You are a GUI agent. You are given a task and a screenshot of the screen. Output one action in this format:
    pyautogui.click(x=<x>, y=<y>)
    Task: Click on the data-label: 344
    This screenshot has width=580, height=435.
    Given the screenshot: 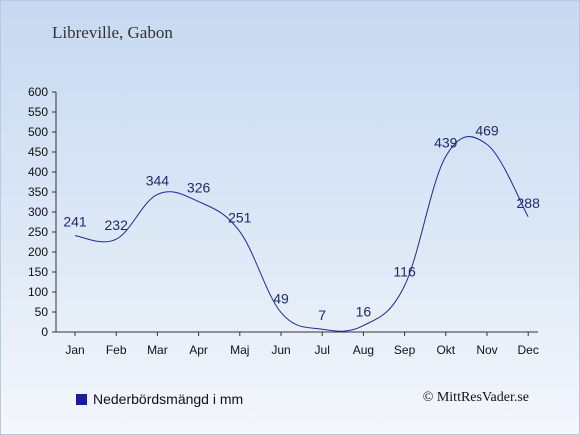 What is the action you would take?
    pyautogui.click(x=158, y=180)
    